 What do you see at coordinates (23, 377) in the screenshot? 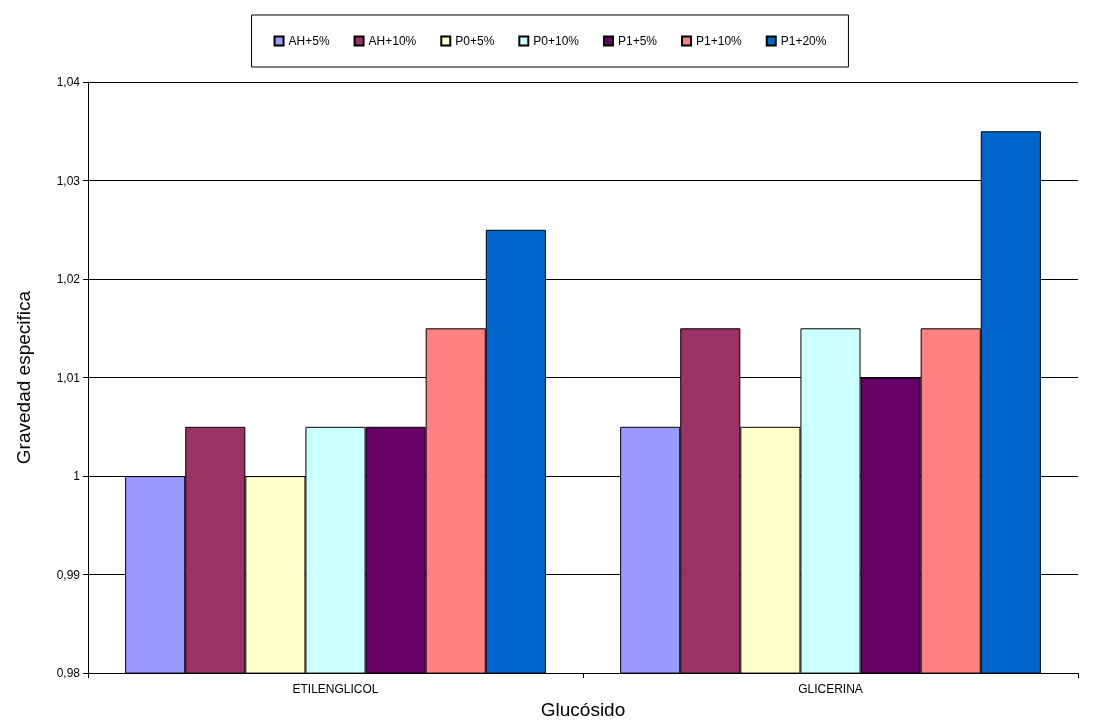
I see `y-axis-title: Gravedad especifica` at bounding box center [23, 377].